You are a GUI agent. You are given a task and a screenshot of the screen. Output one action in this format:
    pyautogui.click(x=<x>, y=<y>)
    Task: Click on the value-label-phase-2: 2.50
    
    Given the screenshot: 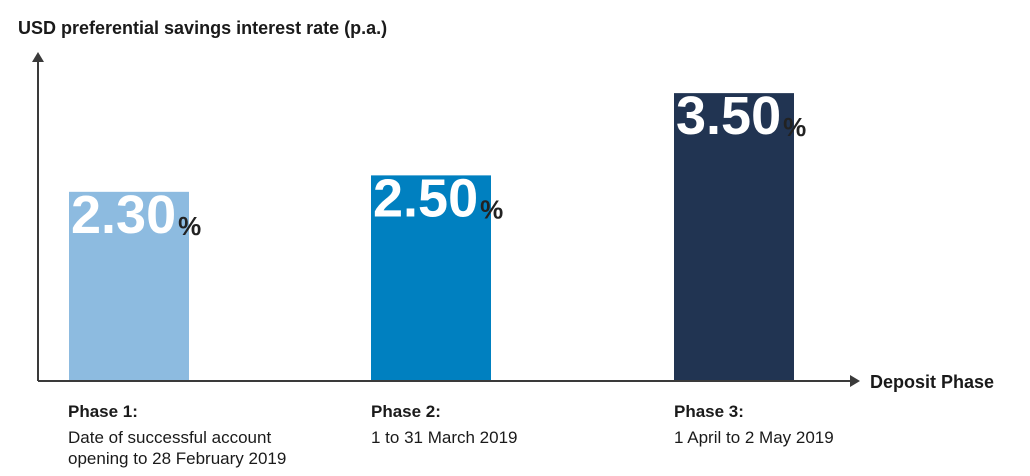 What is the action you would take?
    pyautogui.click(x=425, y=198)
    